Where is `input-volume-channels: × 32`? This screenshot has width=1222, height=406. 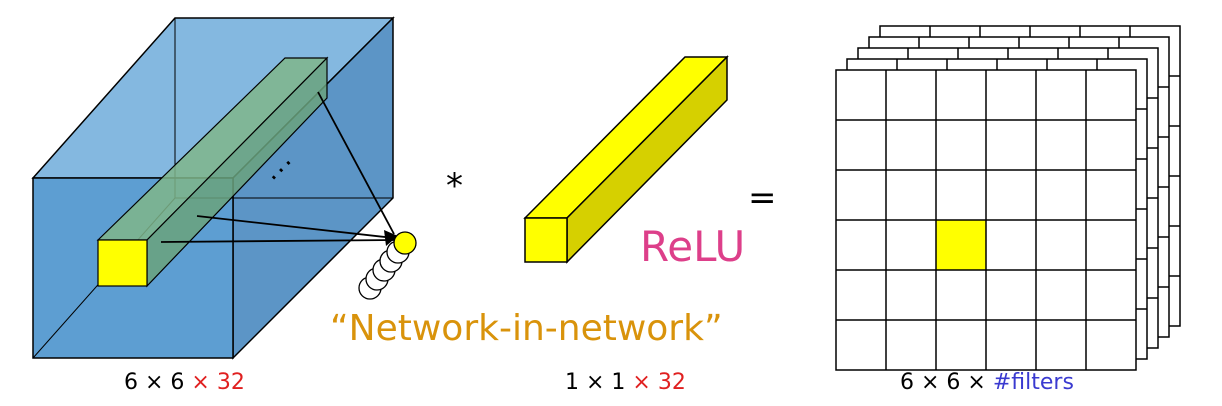 input-volume-channels: × 32 is located at coordinates (217, 382).